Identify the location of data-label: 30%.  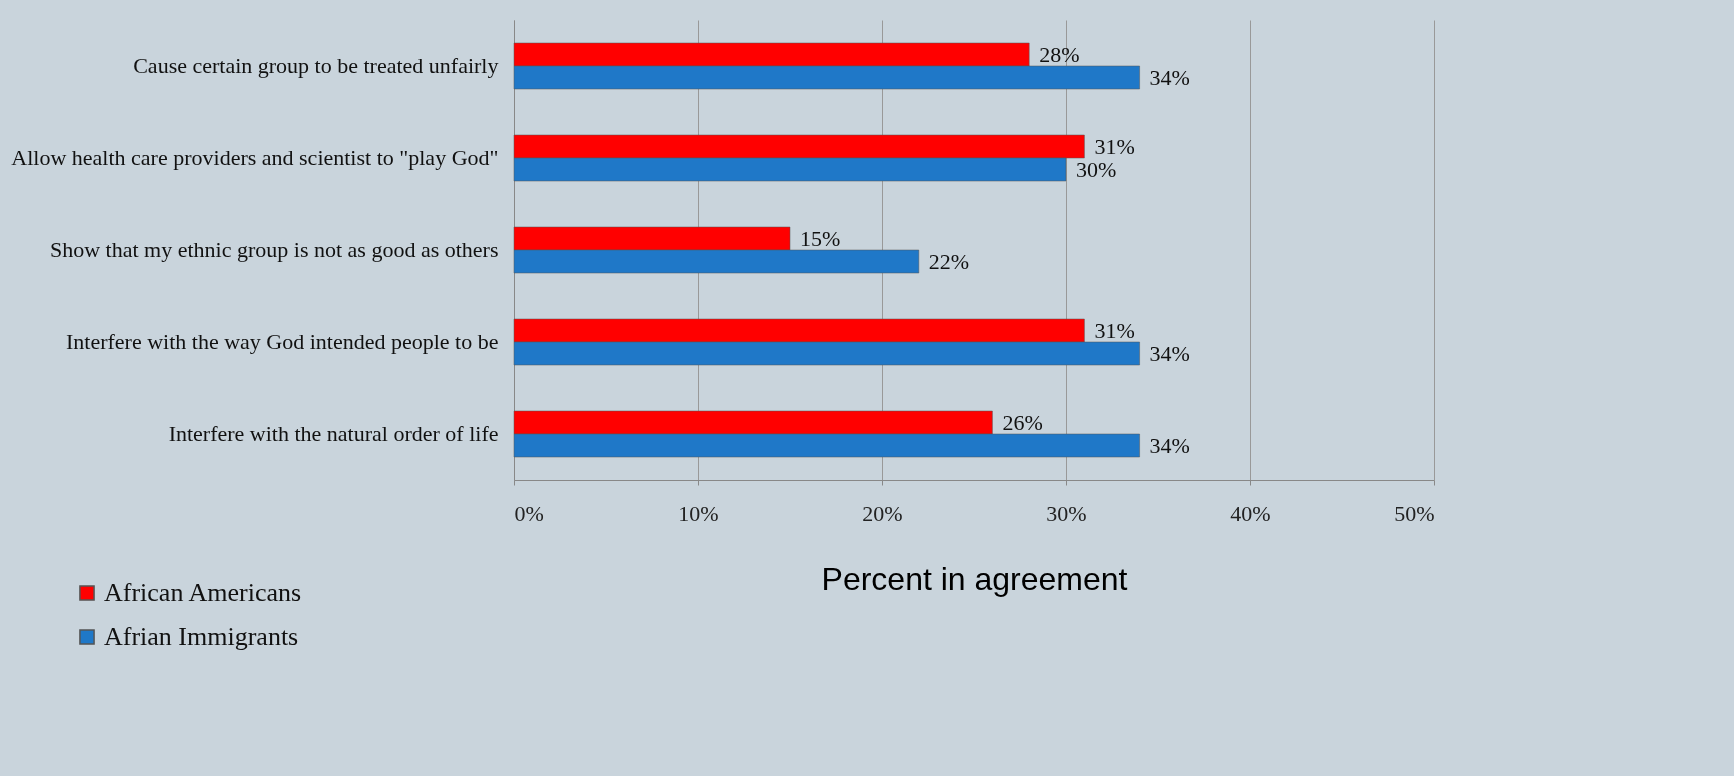
(1096, 169).